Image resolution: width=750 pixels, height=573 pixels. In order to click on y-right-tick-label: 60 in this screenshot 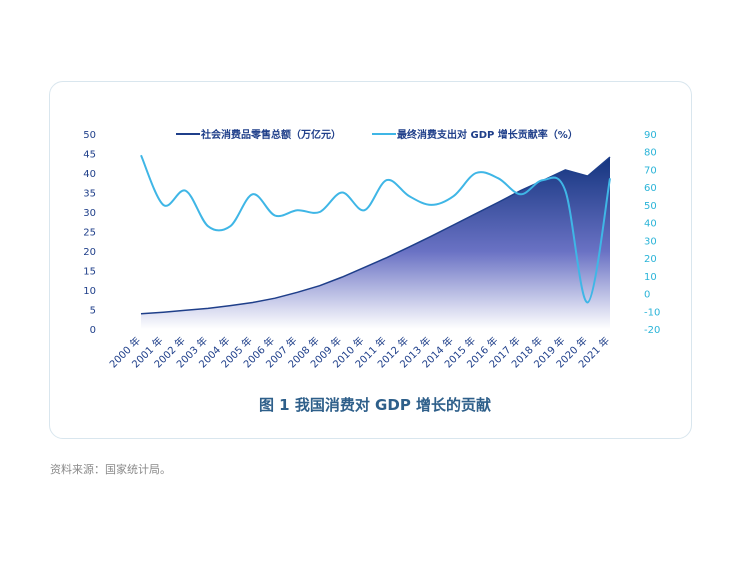, I will do `click(650, 188)`.